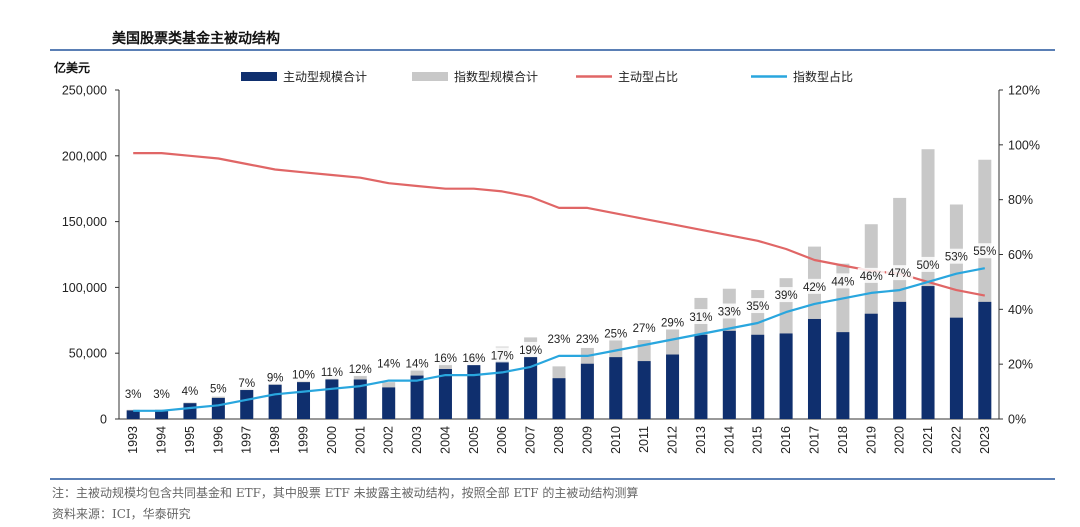  I want to click on x-tick-label: 2005, so click(474, 440).